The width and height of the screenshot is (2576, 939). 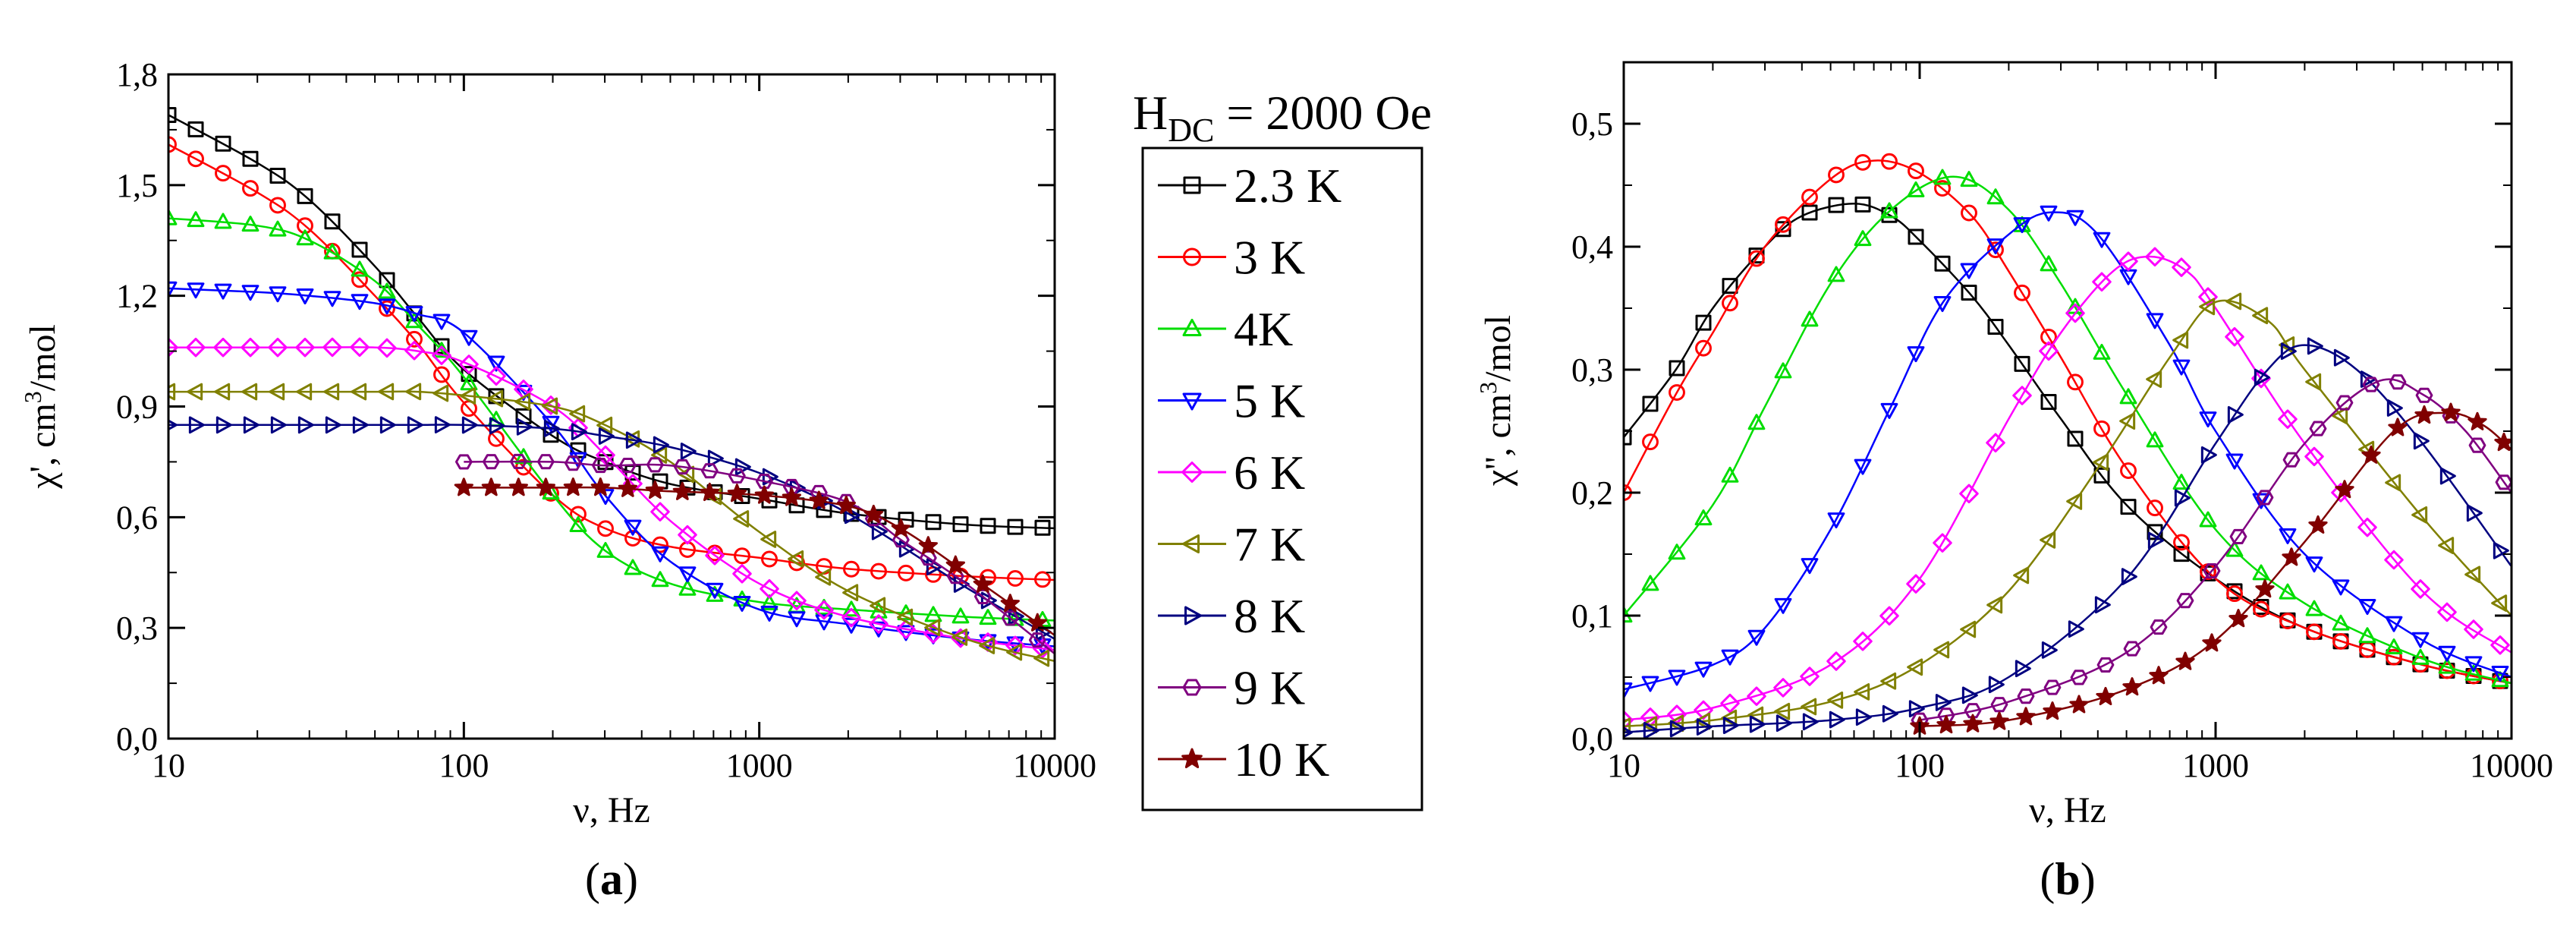 What do you see at coordinates (137, 74) in the screenshot?
I see `y-tick-label: 1,8` at bounding box center [137, 74].